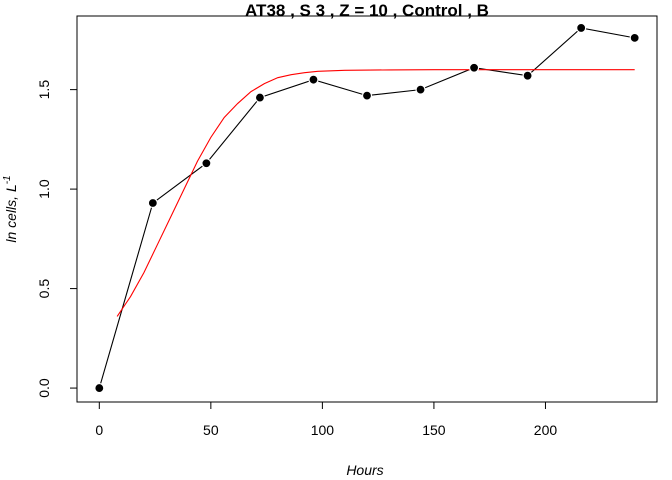  I want to click on x-tick-label: 150, so click(434, 430).